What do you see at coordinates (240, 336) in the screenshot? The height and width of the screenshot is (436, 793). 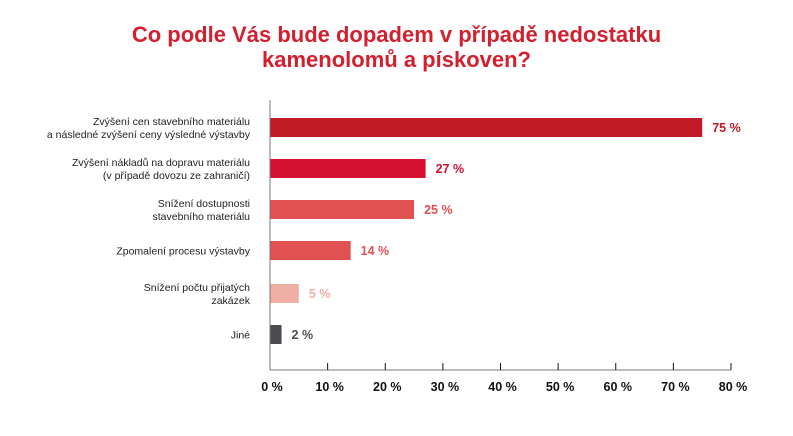 I see `category-label: Jiné` at bounding box center [240, 336].